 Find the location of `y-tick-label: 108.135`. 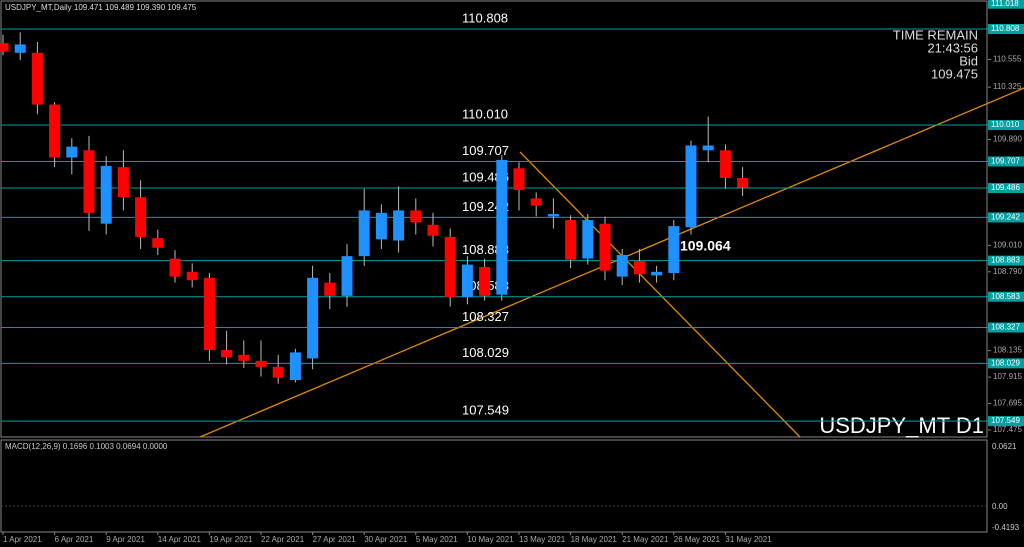

y-tick-label: 108.135 is located at coordinates (1007, 350).